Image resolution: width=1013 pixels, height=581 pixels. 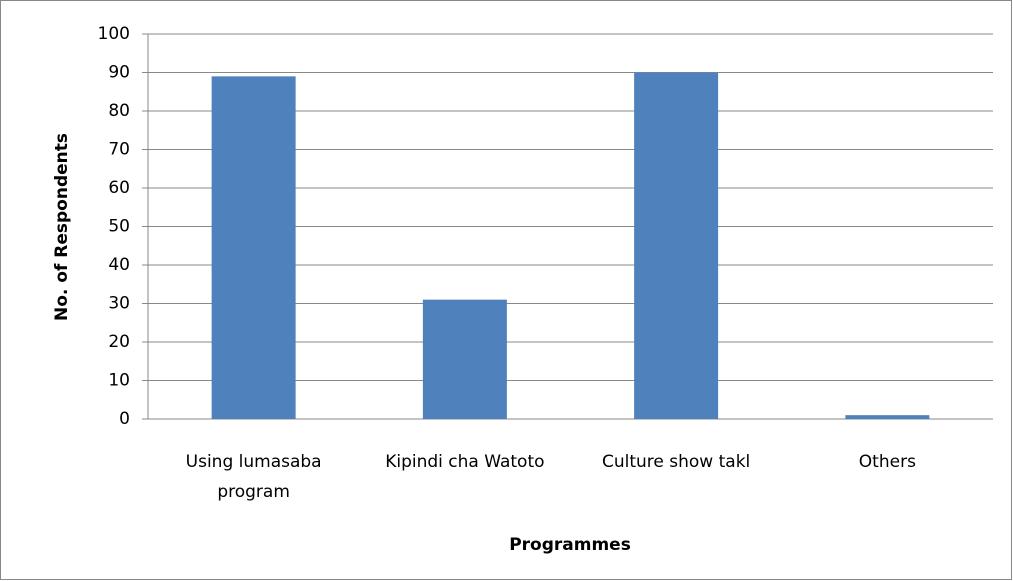 I want to click on y-tick-label: 20, so click(x=119, y=342).